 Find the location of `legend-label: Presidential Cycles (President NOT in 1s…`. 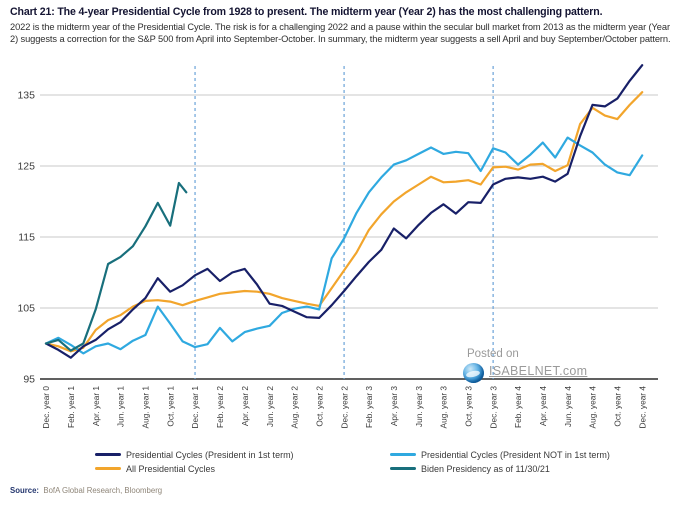

legend-label: Presidential Cycles (President NOT in 1s… is located at coordinates (515, 454).